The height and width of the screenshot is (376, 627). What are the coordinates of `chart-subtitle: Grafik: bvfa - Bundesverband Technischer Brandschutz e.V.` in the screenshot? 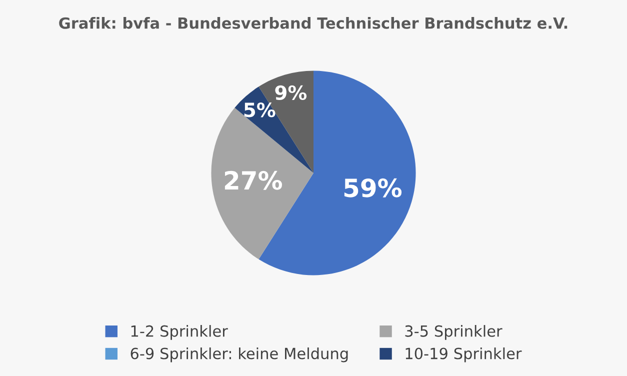 It's located at (313, 23).